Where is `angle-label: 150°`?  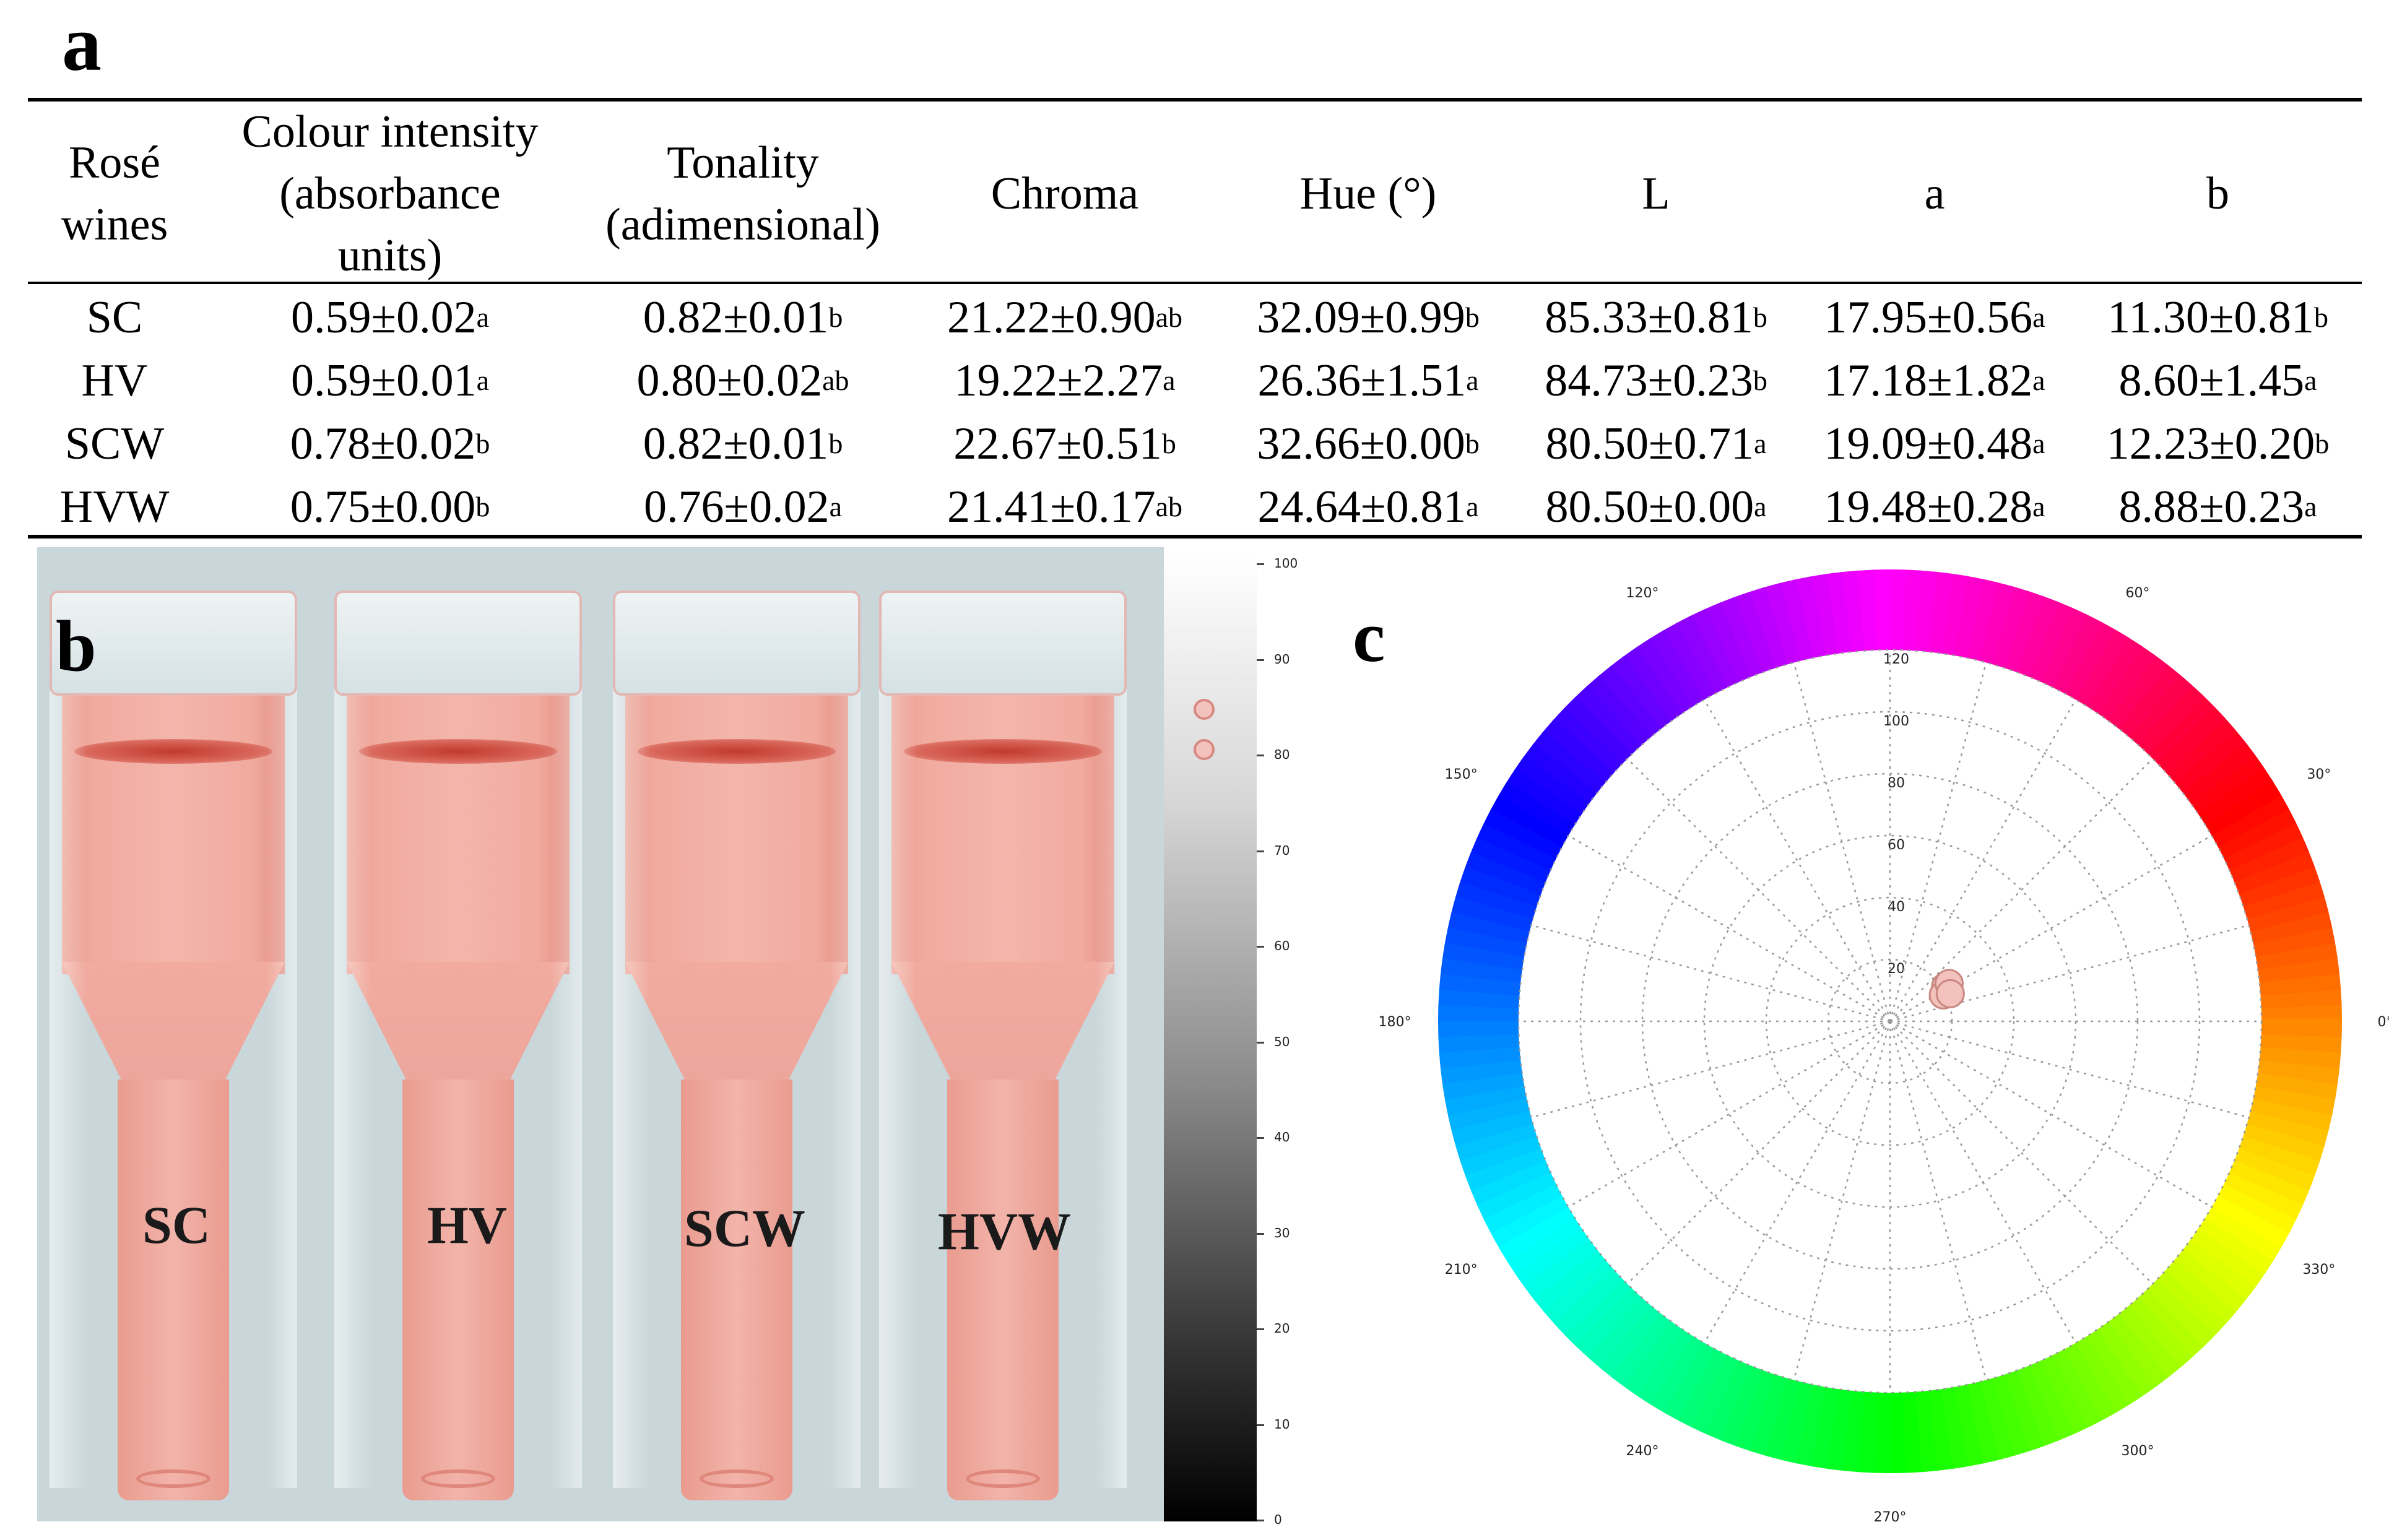 angle-label: 150° is located at coordinates (1461, 775).